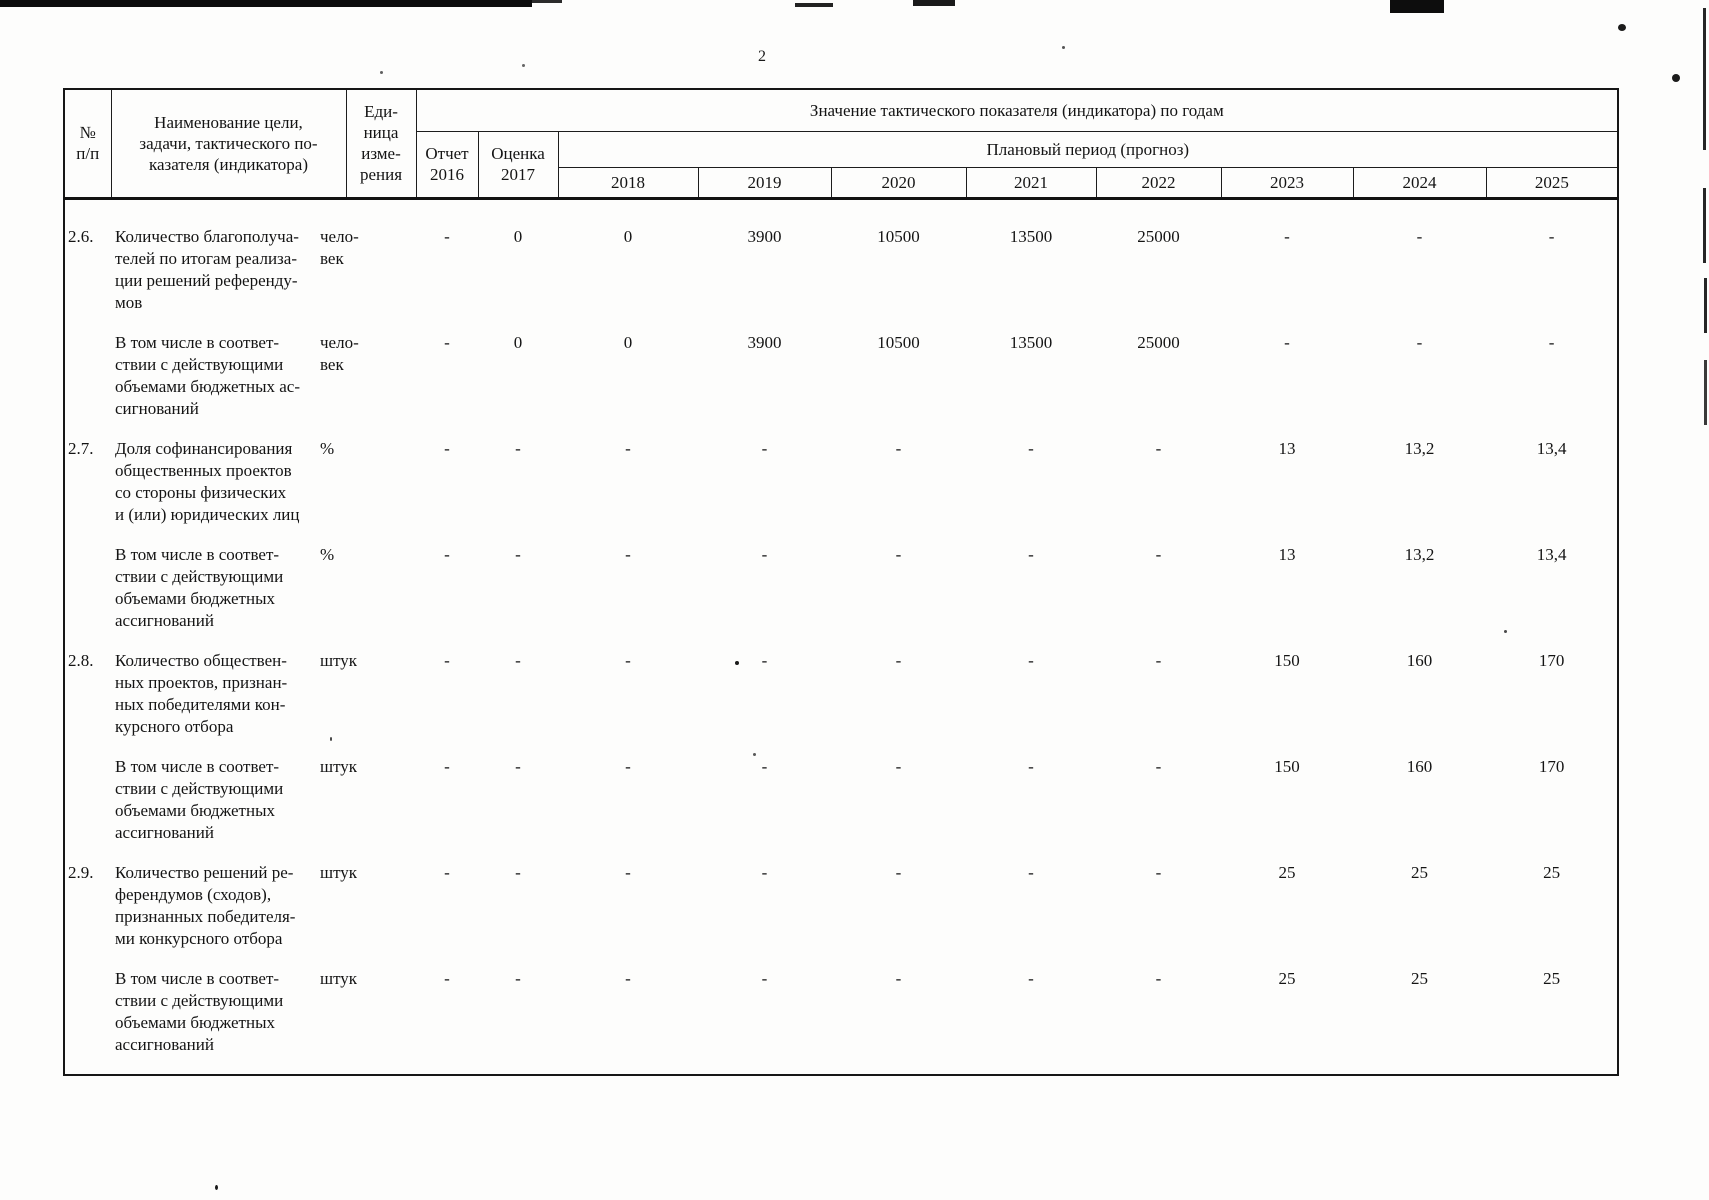 The width and height of the screenshot is (1709, 1200). Describe the element at coordinates (762, 56) in the screenshot. I see `page-number: 2` at that location.